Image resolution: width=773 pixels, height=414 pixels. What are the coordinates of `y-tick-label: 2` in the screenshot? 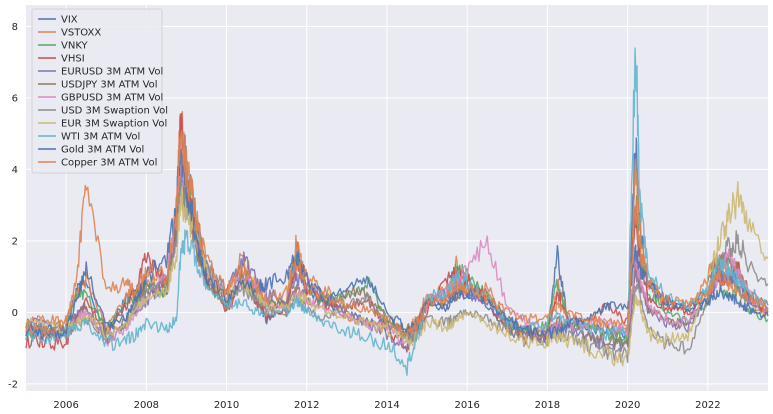 It's located at (15, 241).